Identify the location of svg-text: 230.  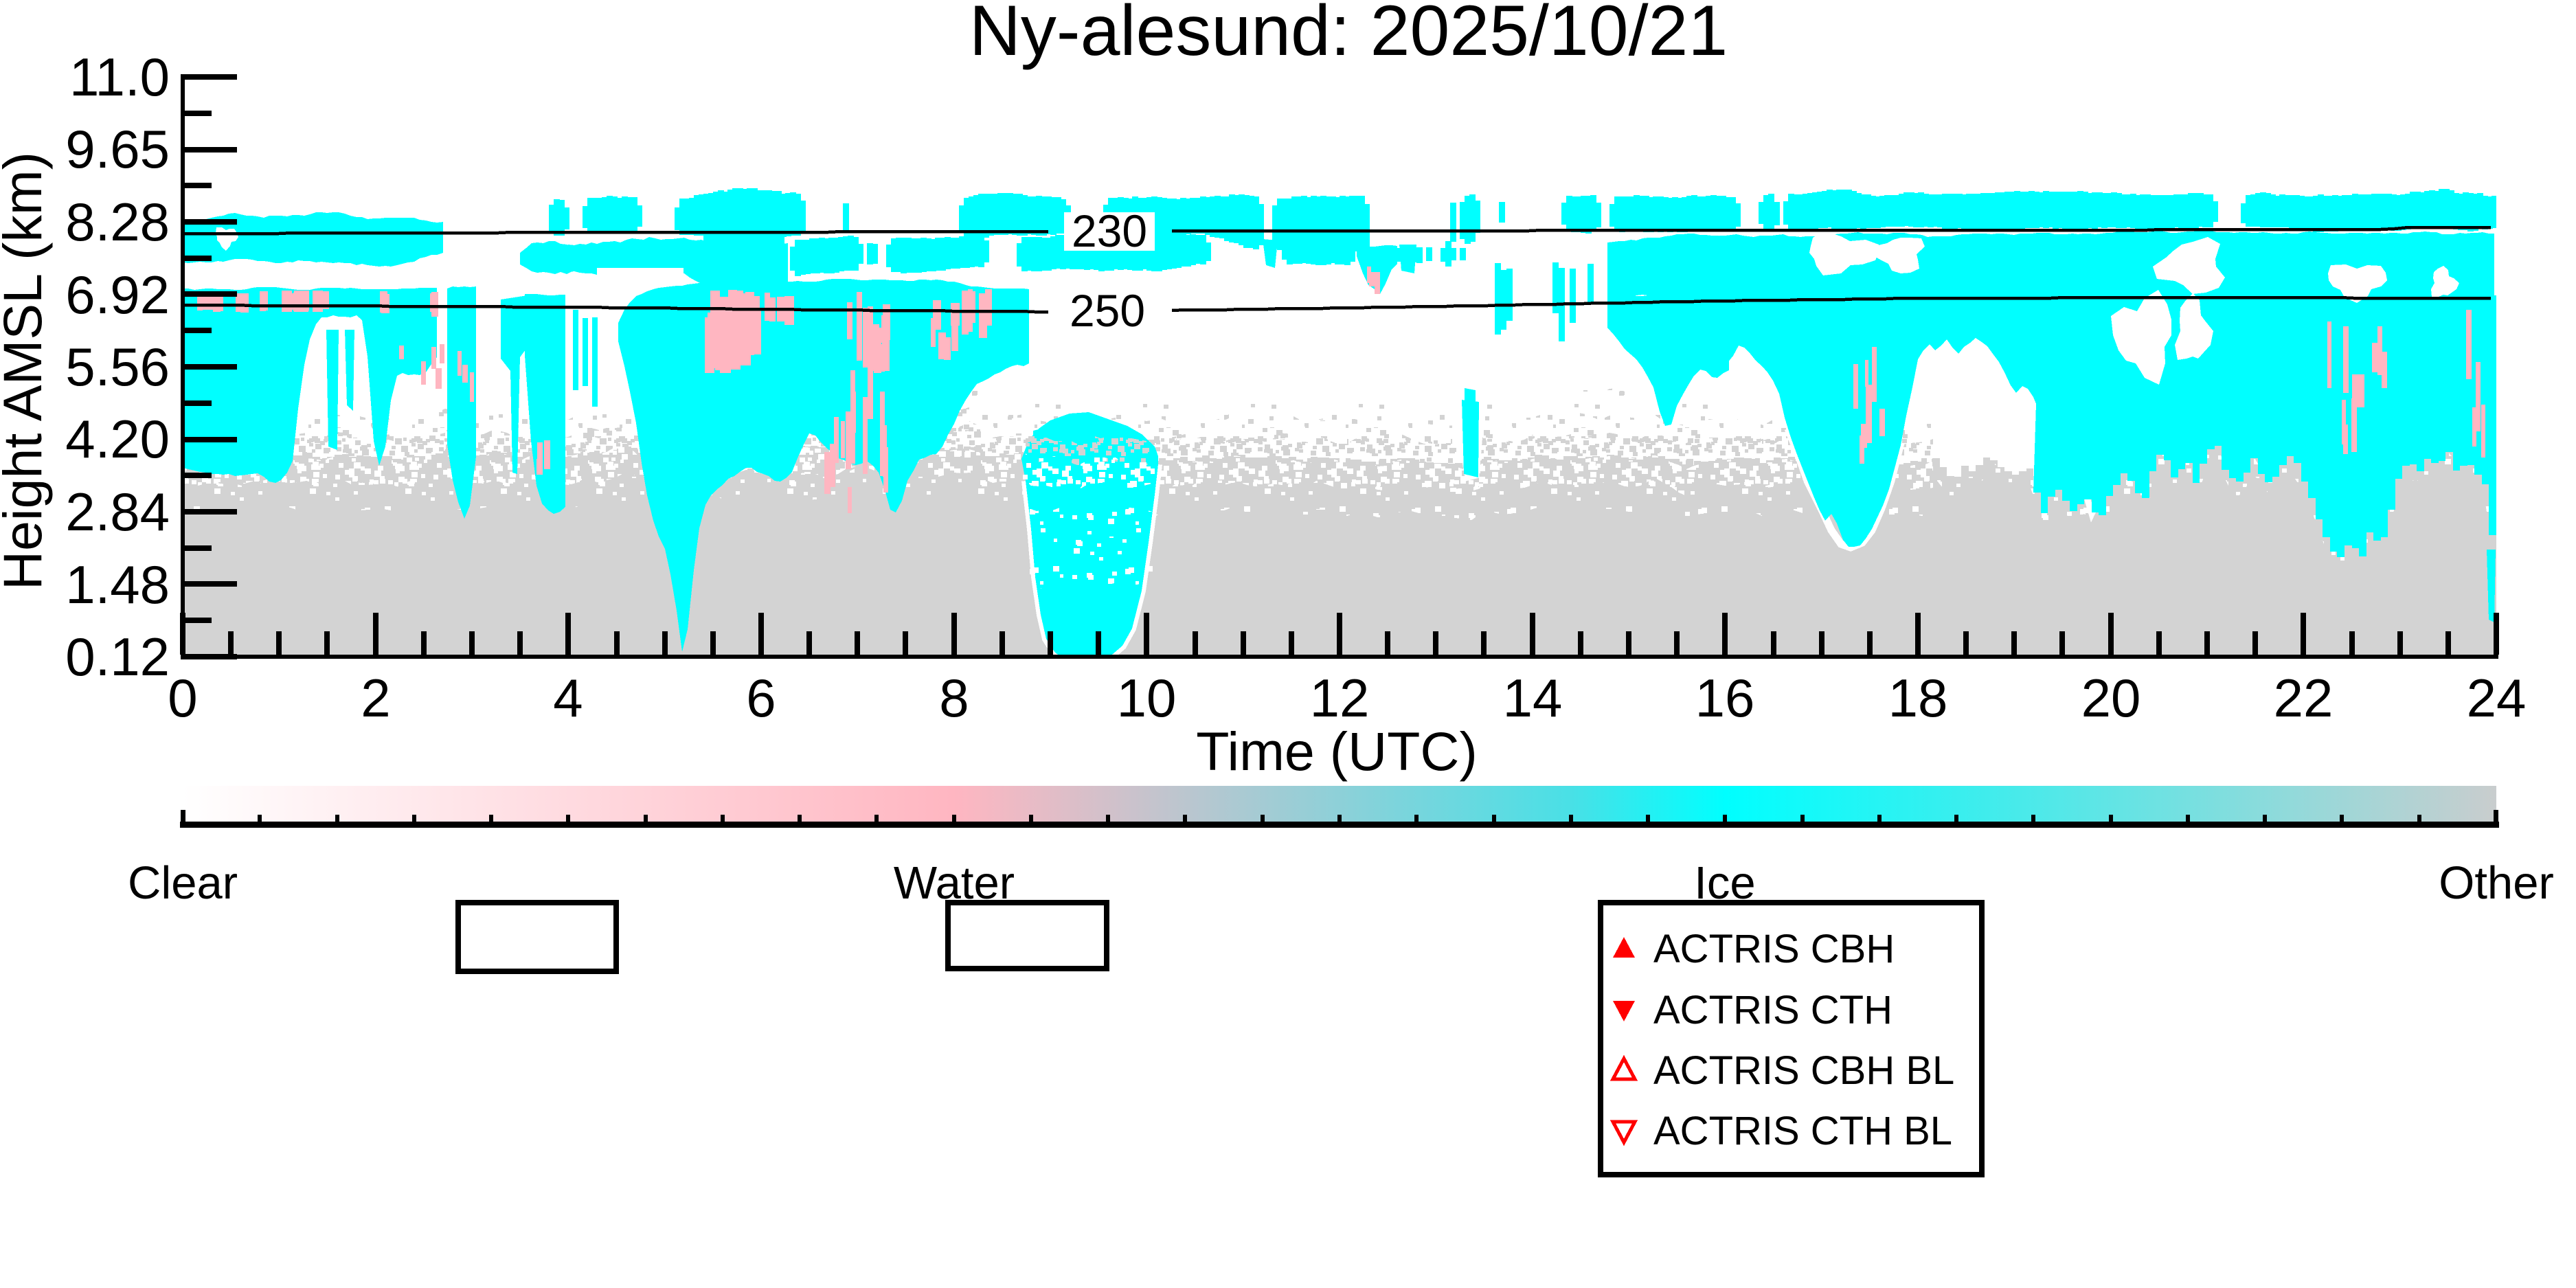
(1109, 230).